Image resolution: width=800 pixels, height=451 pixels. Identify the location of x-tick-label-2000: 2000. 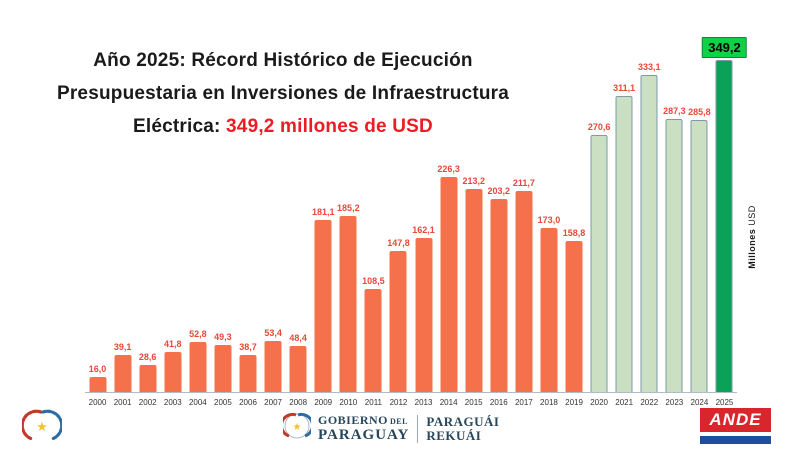
(97, 402).